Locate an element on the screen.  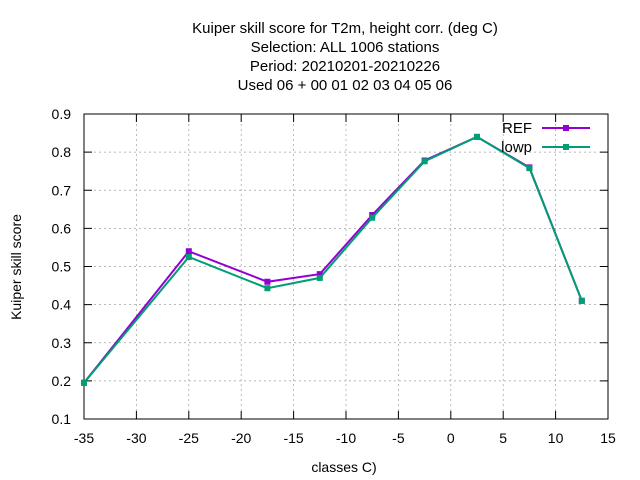
y-axis-label: Kuiper skill score is located at coordinates (16, 267).